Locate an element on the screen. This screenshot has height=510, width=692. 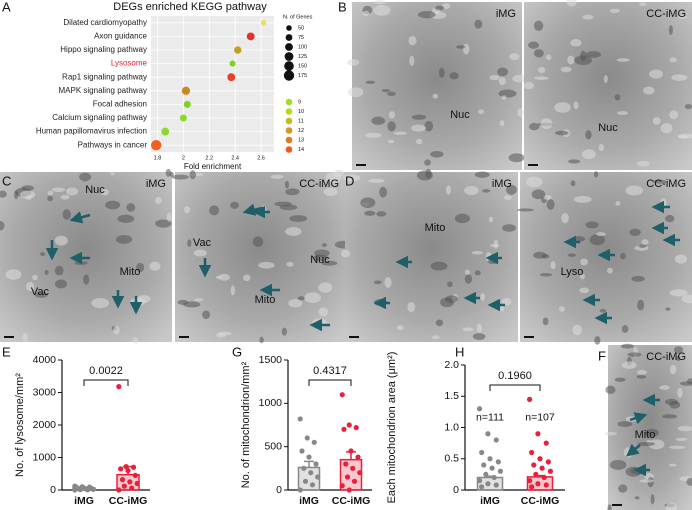
micrograph: CC-iMG Lyso is located at coordinates (604, 258).